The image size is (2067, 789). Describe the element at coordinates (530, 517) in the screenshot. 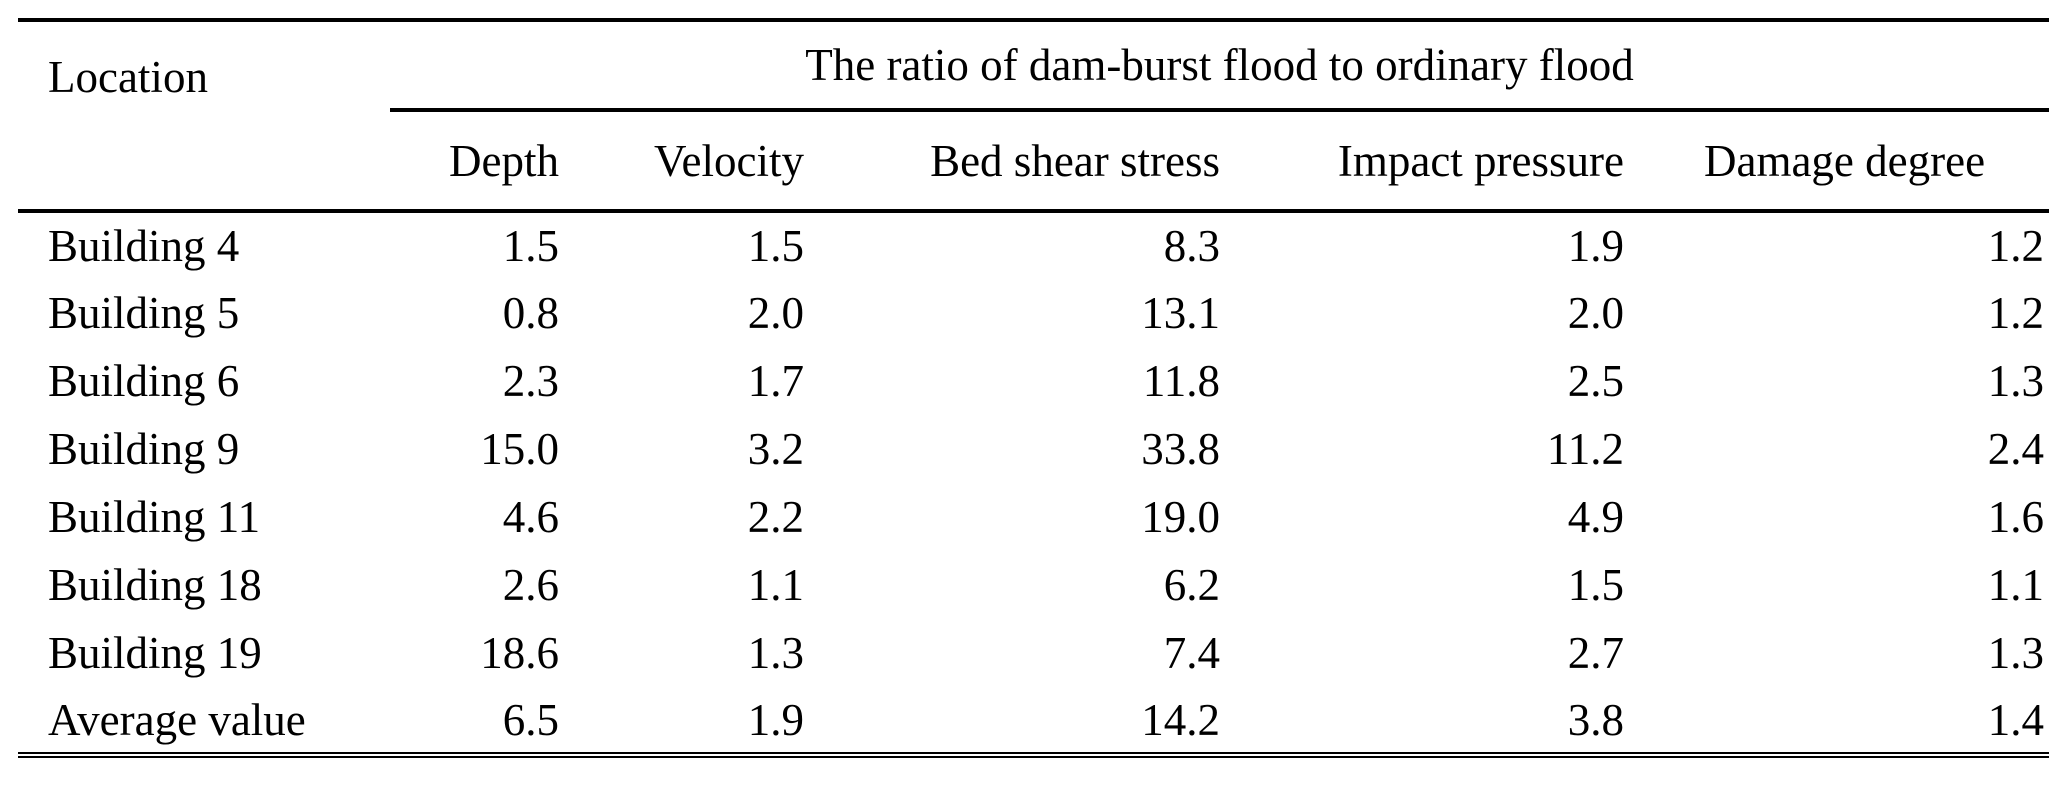

I see `depth-cell: 4.6` at that location.